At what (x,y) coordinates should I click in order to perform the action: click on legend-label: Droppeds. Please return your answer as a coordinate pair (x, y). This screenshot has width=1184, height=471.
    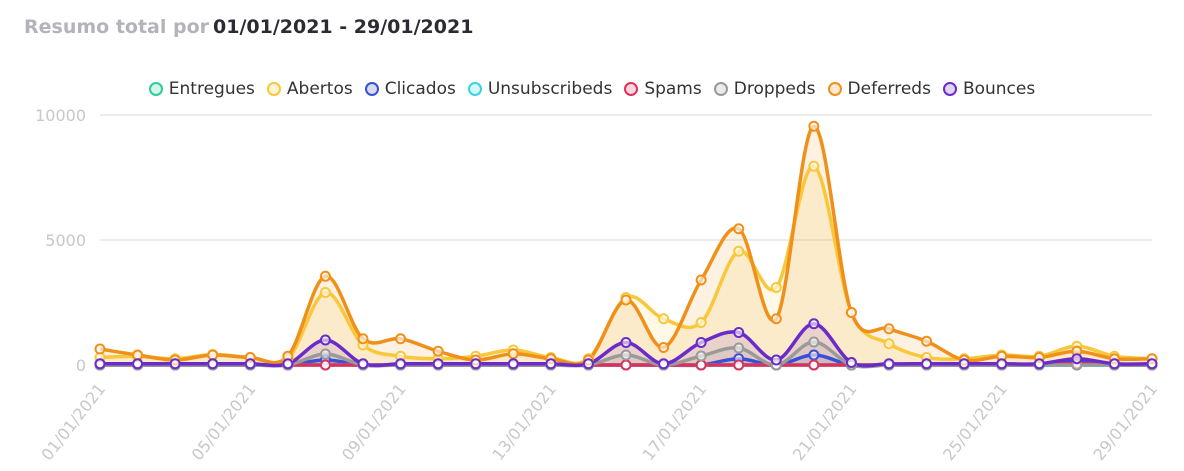
    Looking at the image, I should click on (774, 89).